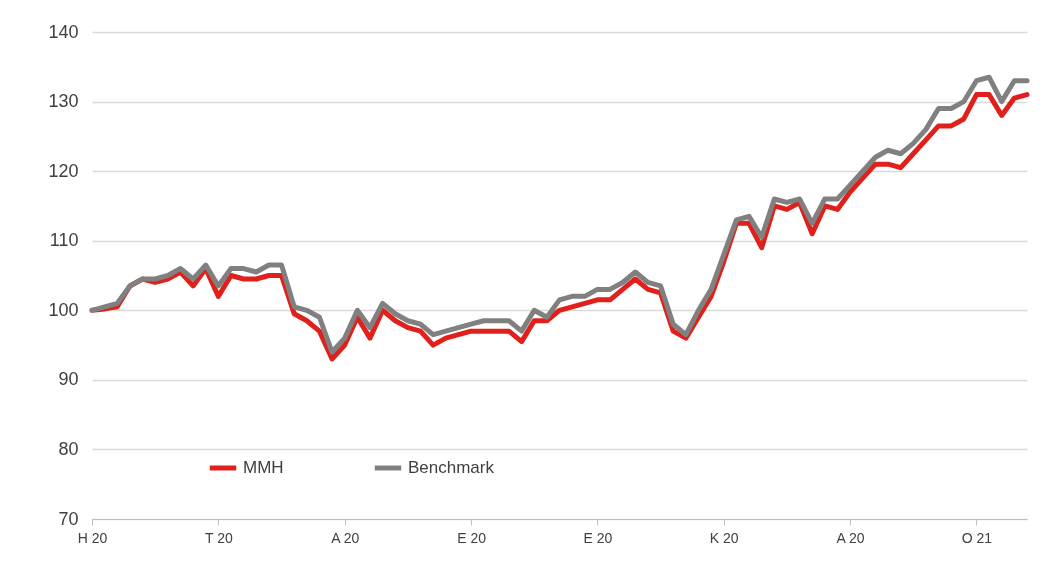 This screenshot has height=576, width=1049. What do you see at coordinates (92, 537) in the screenshot?
I see `x-tick-label: H 20` at bounding box center [92, 537].